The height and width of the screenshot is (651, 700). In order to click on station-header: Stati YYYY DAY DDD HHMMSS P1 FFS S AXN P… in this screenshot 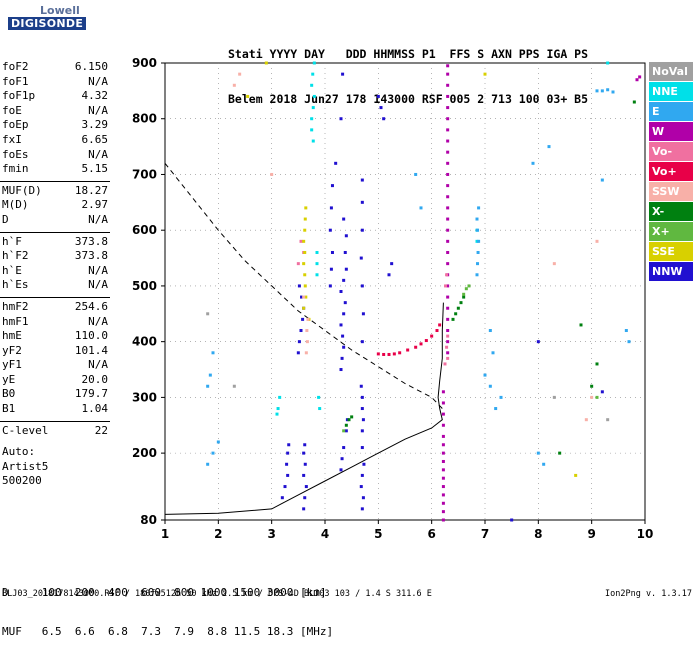, I will do `click(408, 69)`.